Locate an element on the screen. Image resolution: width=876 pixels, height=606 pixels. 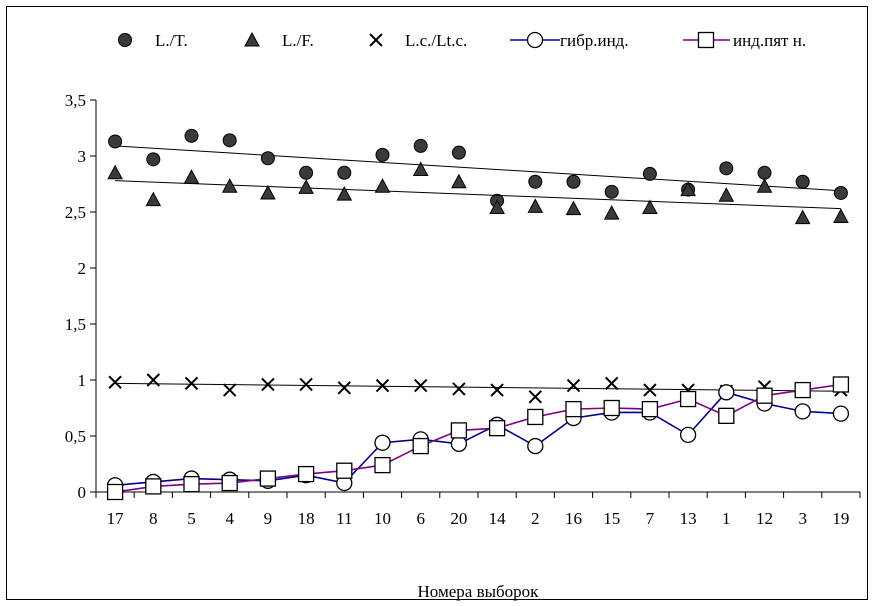
x-tick-label: 11 is located at coordinates (344, 518).